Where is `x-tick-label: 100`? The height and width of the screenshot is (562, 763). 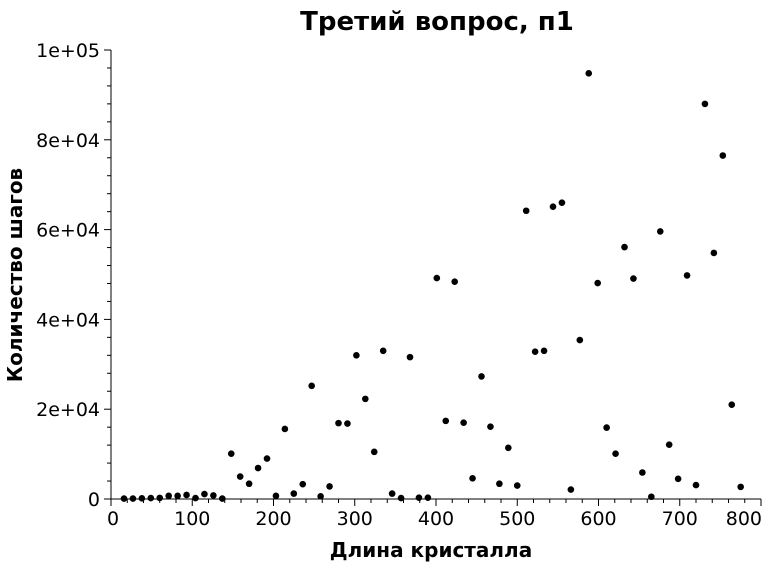 x-tick-label: 100 is located at coordinates (192, 519).